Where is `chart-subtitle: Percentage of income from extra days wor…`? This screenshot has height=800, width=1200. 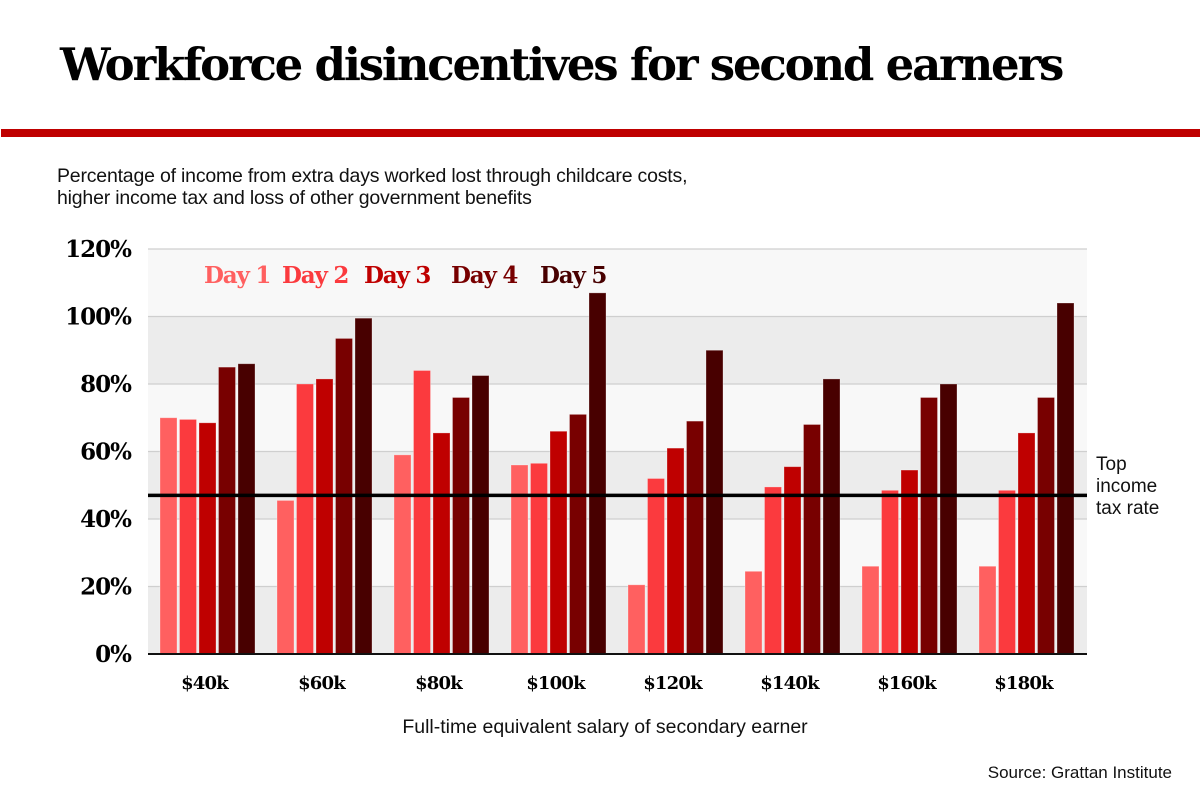
chart-subtitle: Percentage of income from extra days wor… is located at coordinates (372, 187).